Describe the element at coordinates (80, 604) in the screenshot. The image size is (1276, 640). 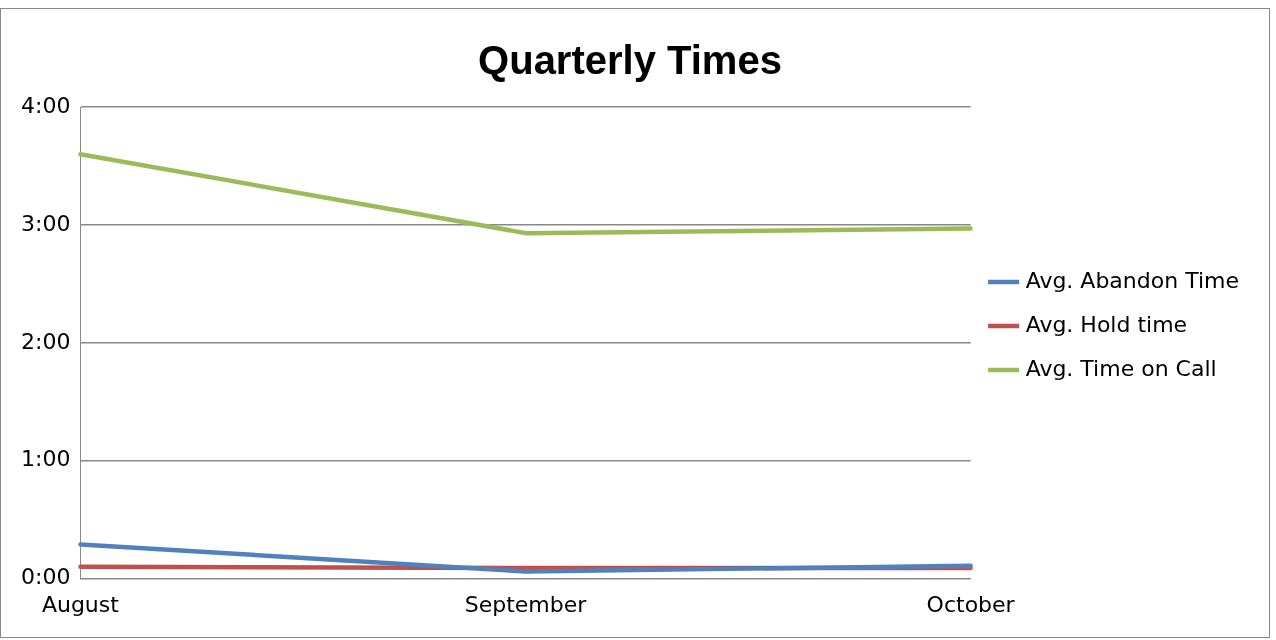
I see `x-tick-label: August` at that location.